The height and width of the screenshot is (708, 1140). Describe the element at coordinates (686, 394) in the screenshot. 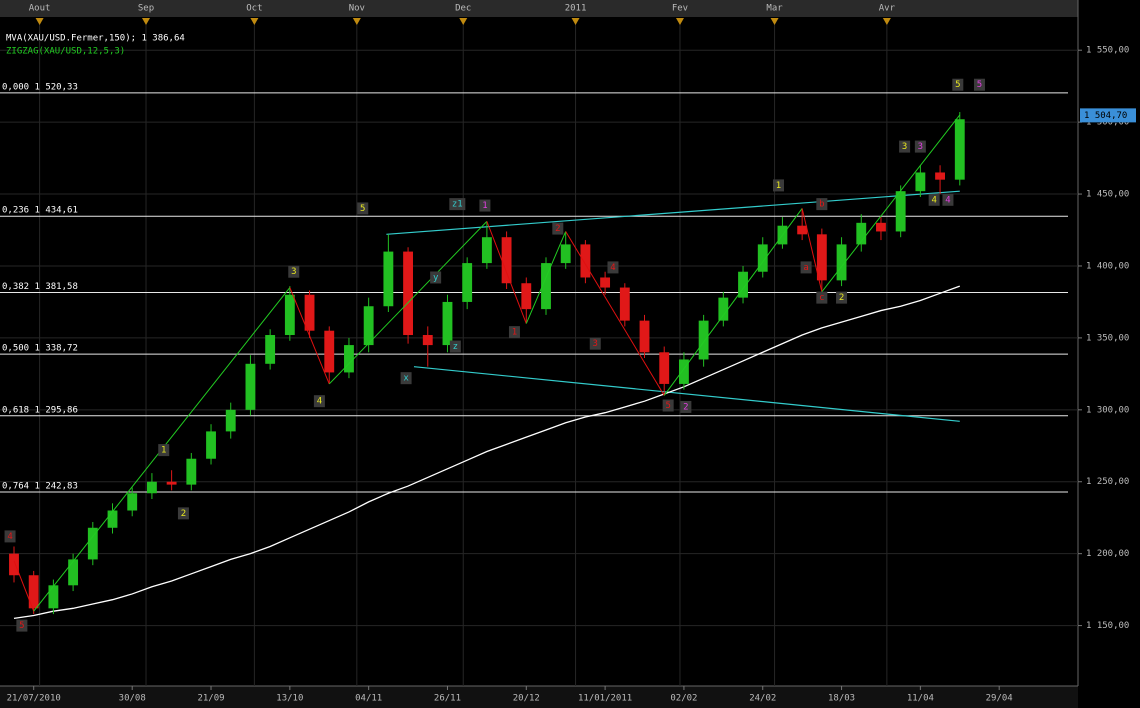

I see `trendline` at that location.